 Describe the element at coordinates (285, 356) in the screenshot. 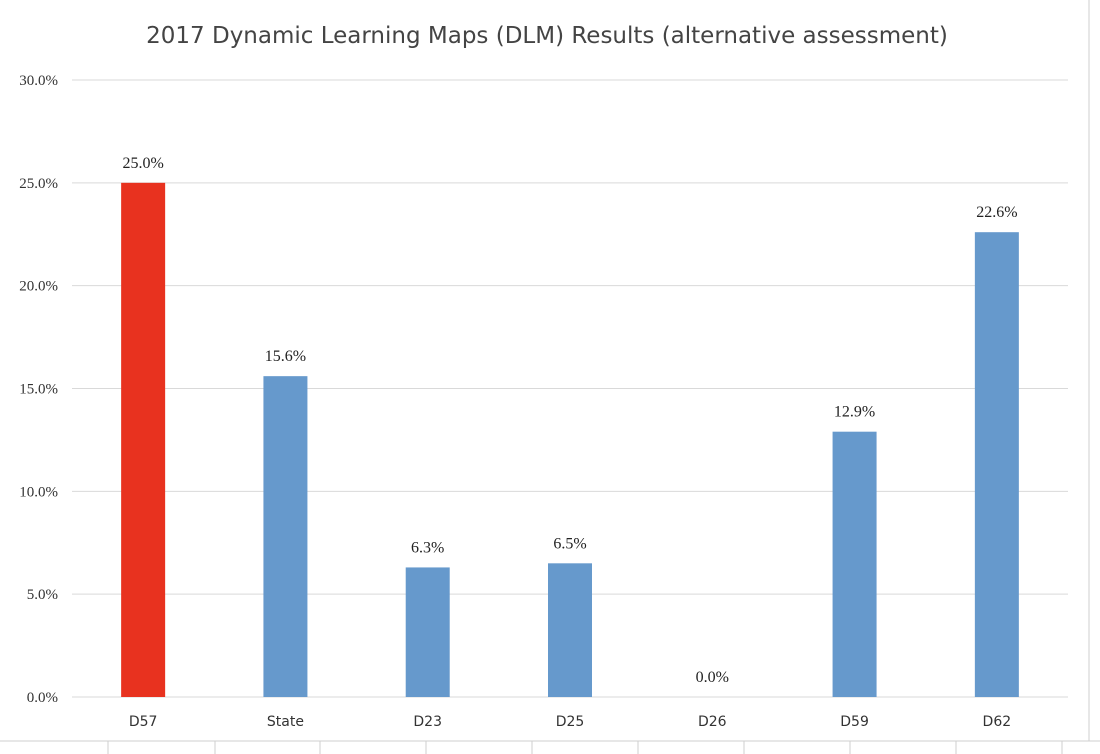

I see `data-label: 15.6%` at that location.